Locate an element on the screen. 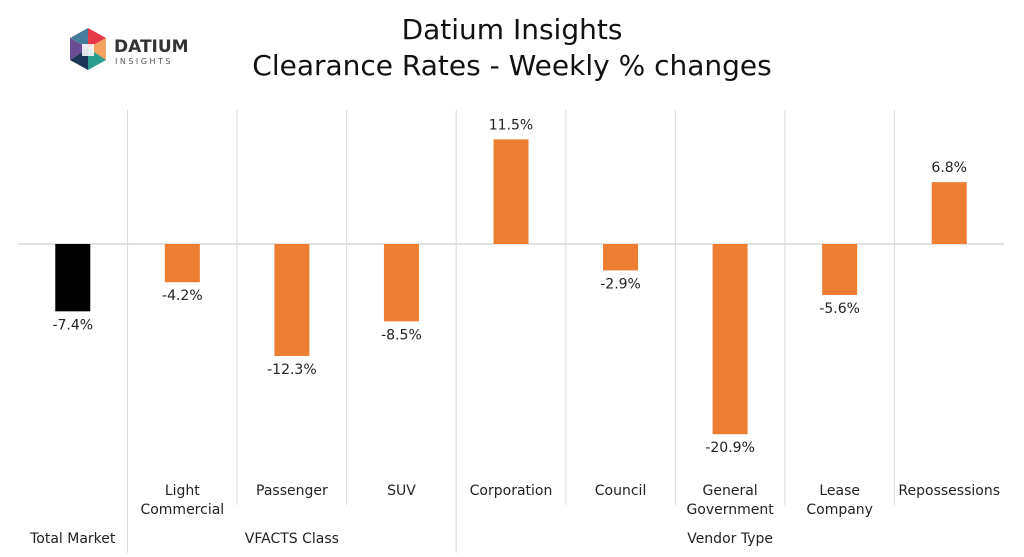 The width and height of the screenshot is (1024, 557). data-label: -12.3% is located at coordinates (292, 370).